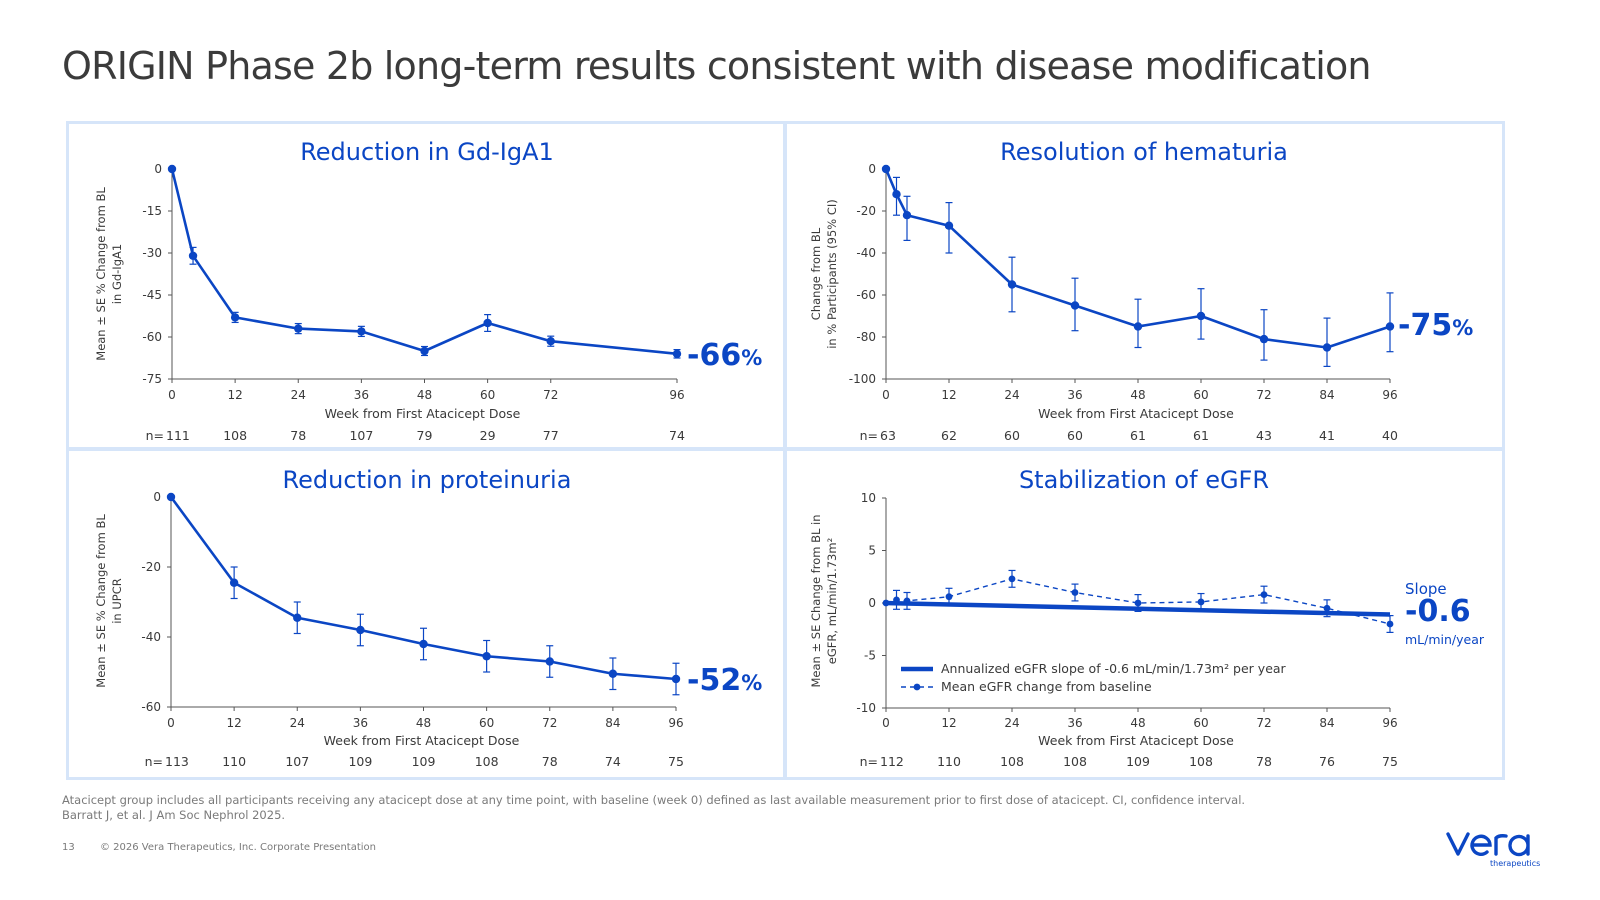 The image size is (1600, 900). Describe the element at coordinates (425, 435) in the screenshot. I see `n-count-value: 79` at that location.